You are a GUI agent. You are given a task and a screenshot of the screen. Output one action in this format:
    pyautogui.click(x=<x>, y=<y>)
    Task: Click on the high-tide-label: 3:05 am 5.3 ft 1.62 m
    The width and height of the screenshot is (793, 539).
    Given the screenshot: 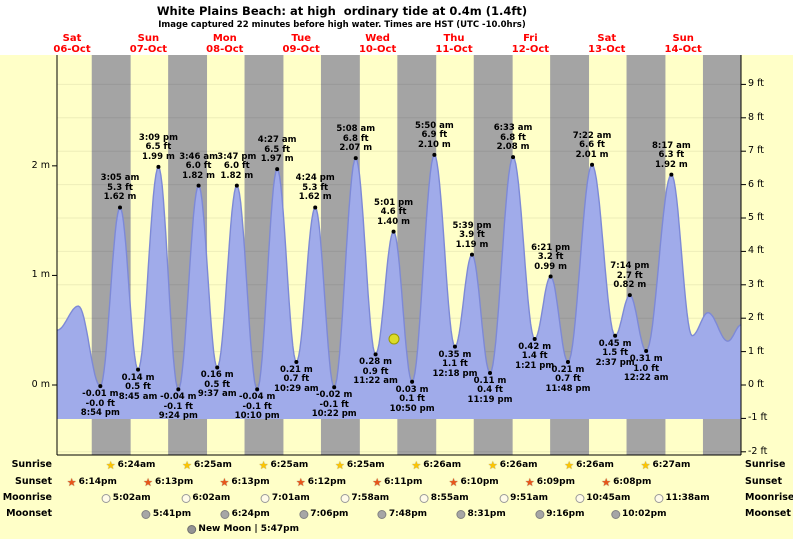 What is the action you would take?
    pyautogui.click(x=120, y=188)
    